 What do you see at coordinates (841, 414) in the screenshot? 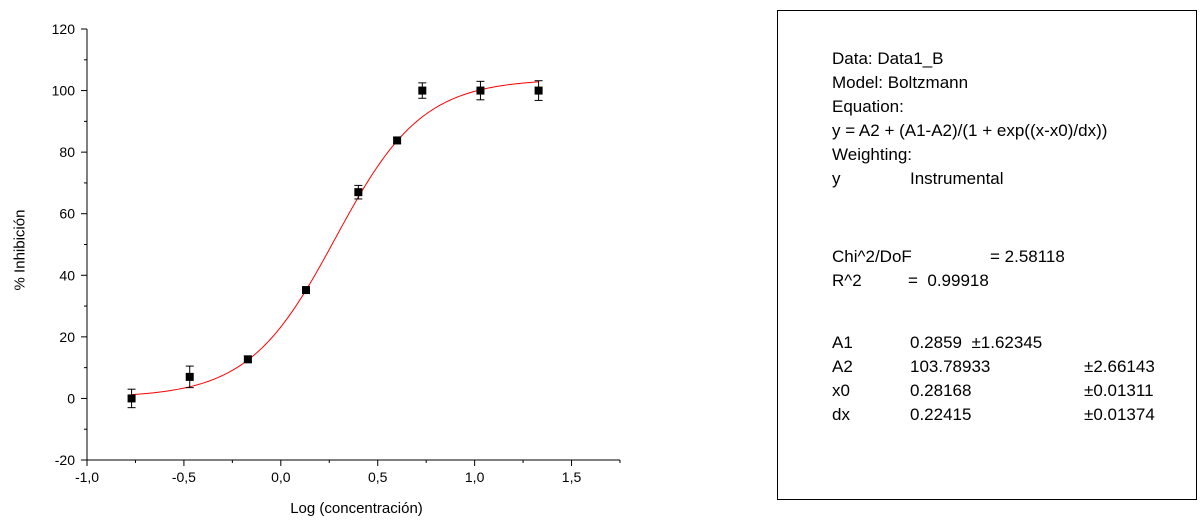
I see `param-name-dx: dx` at bounding box center [841, 414].